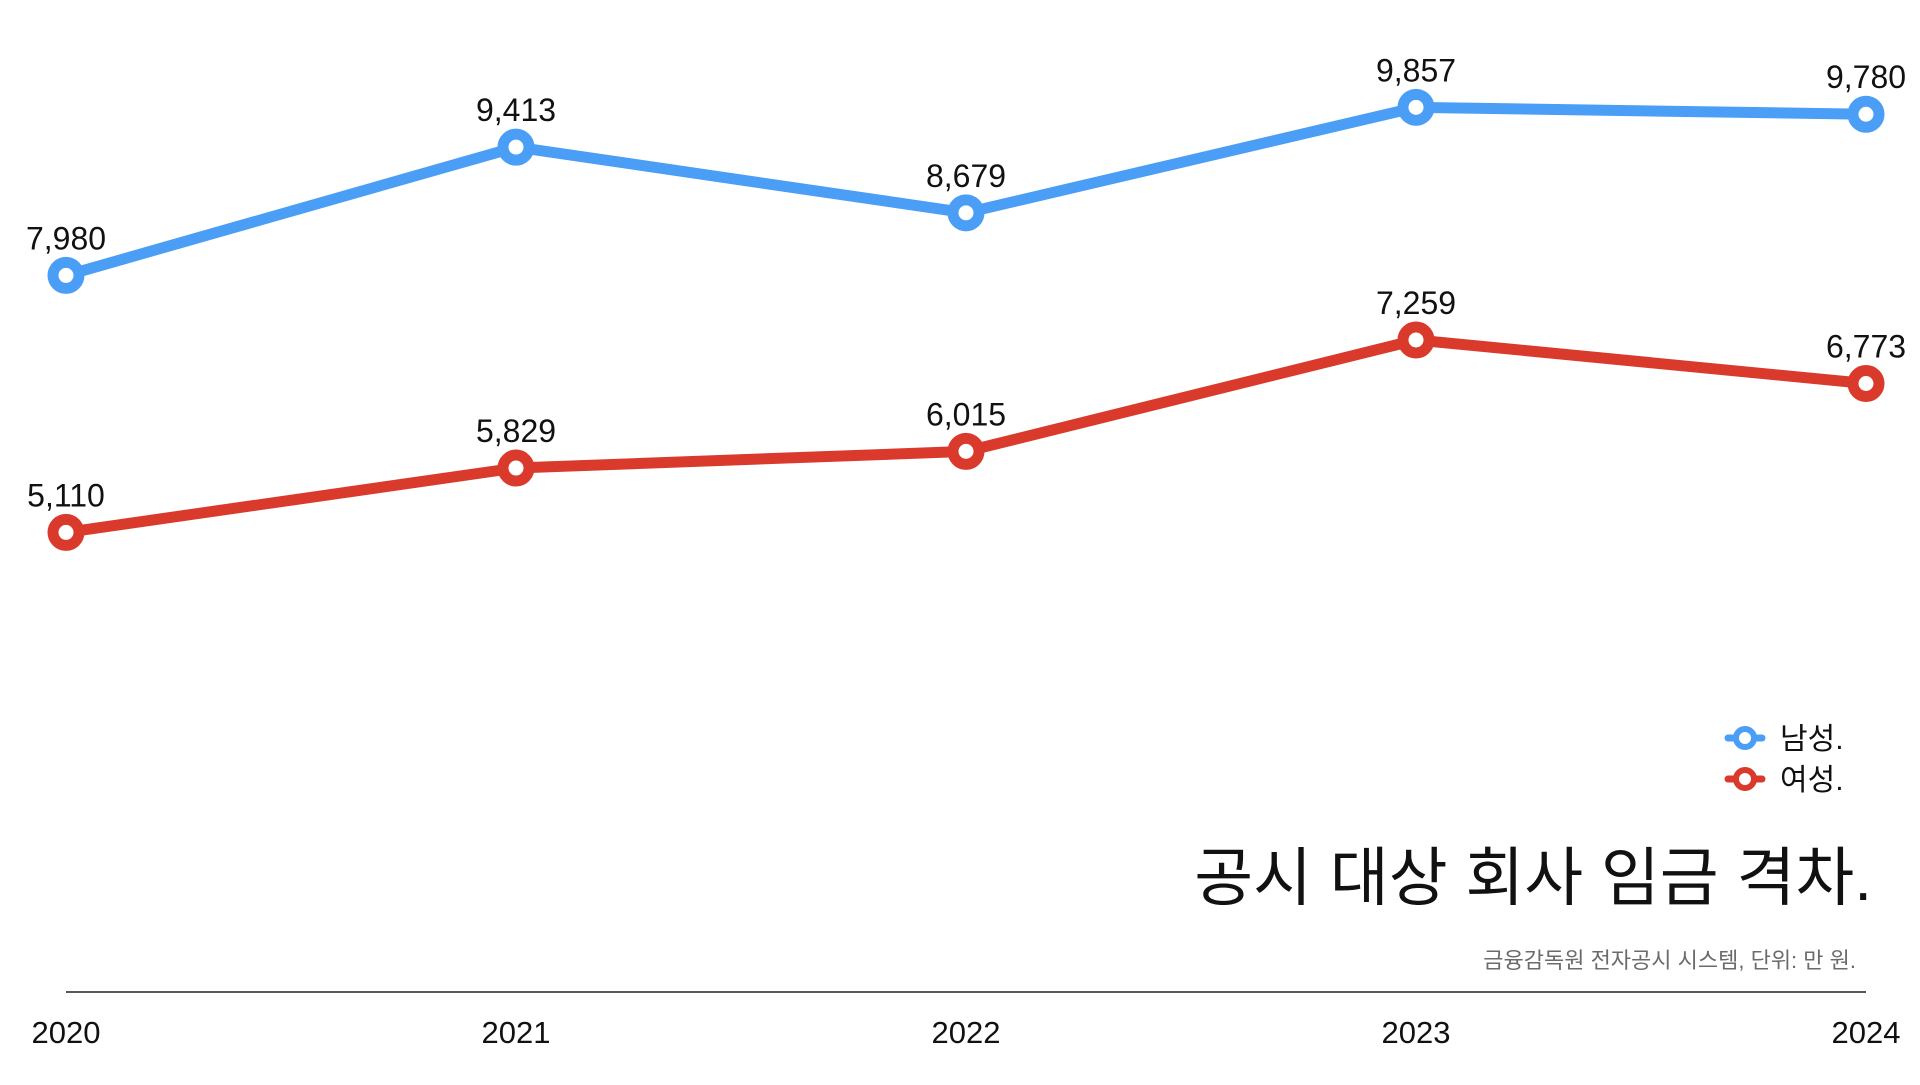  What do you see at coordinates (1866, 77) in the screenshot?
I see `data-label: 9,780` at bounding box center [1866, 77].